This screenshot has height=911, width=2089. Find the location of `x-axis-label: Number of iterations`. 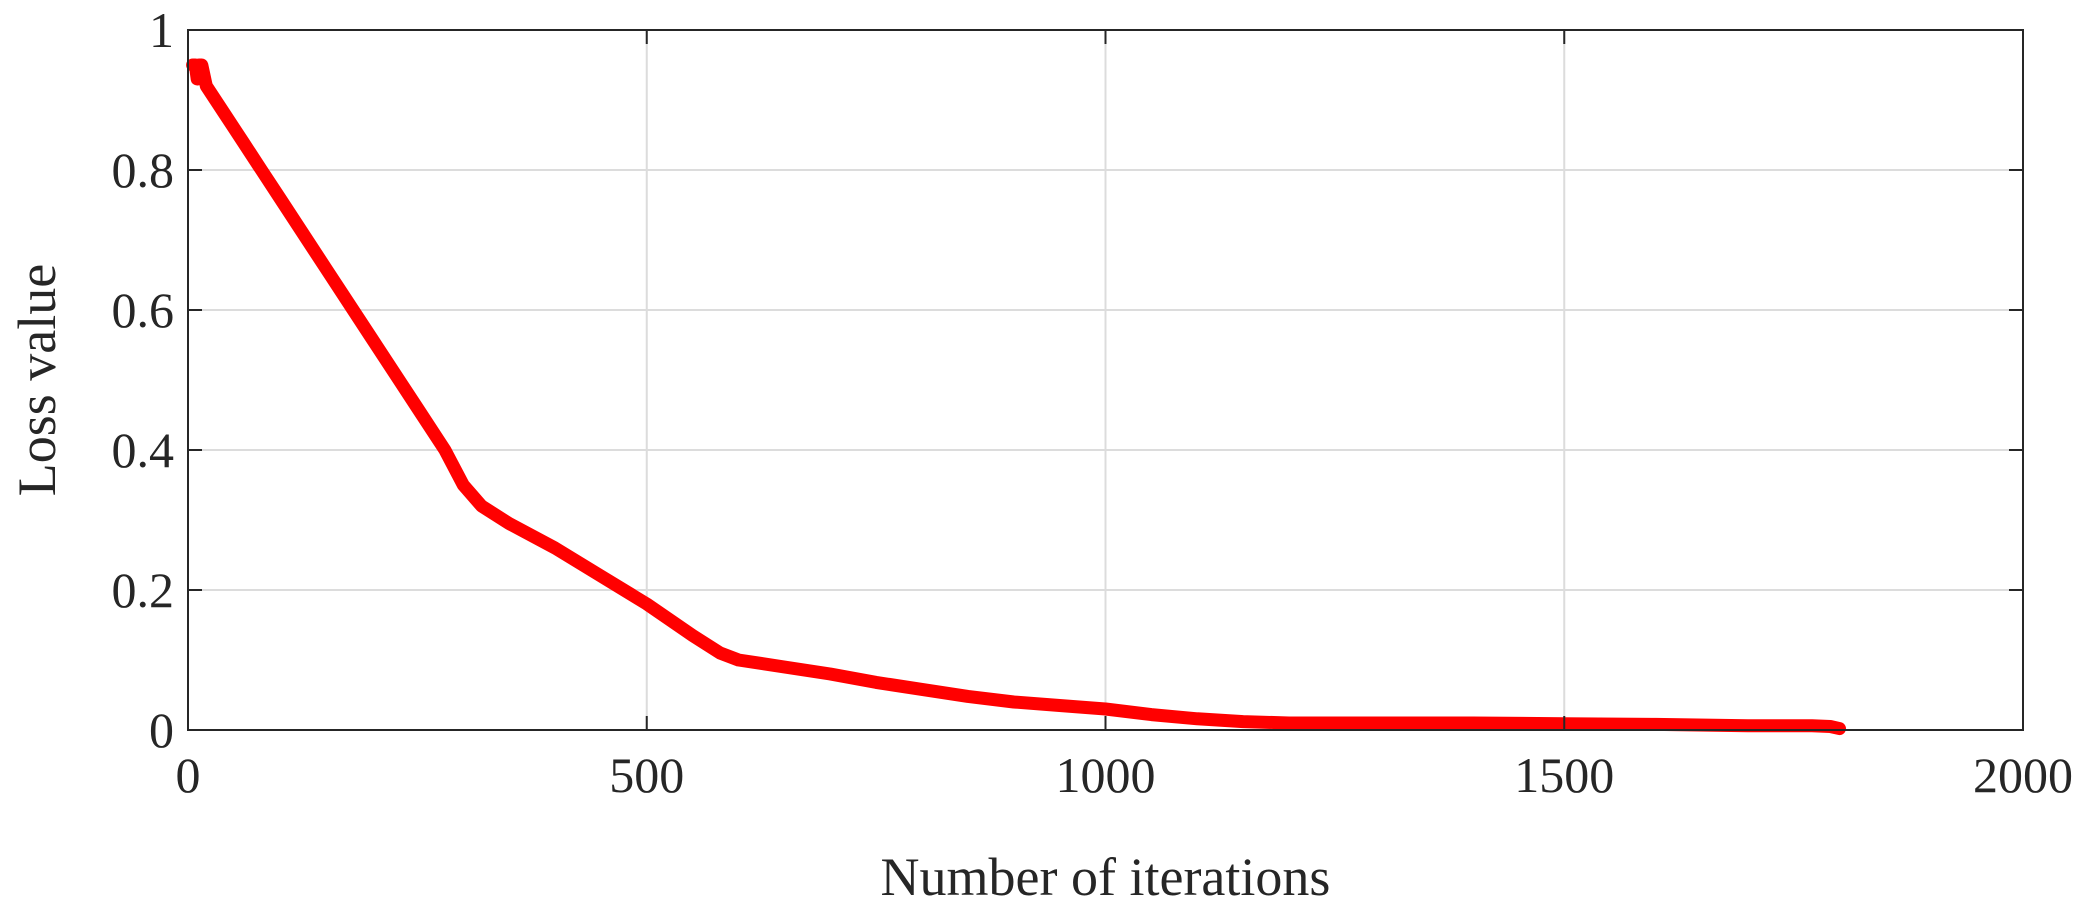

x-axis-label: Number of iterations is located at coordinates (1106, 877).